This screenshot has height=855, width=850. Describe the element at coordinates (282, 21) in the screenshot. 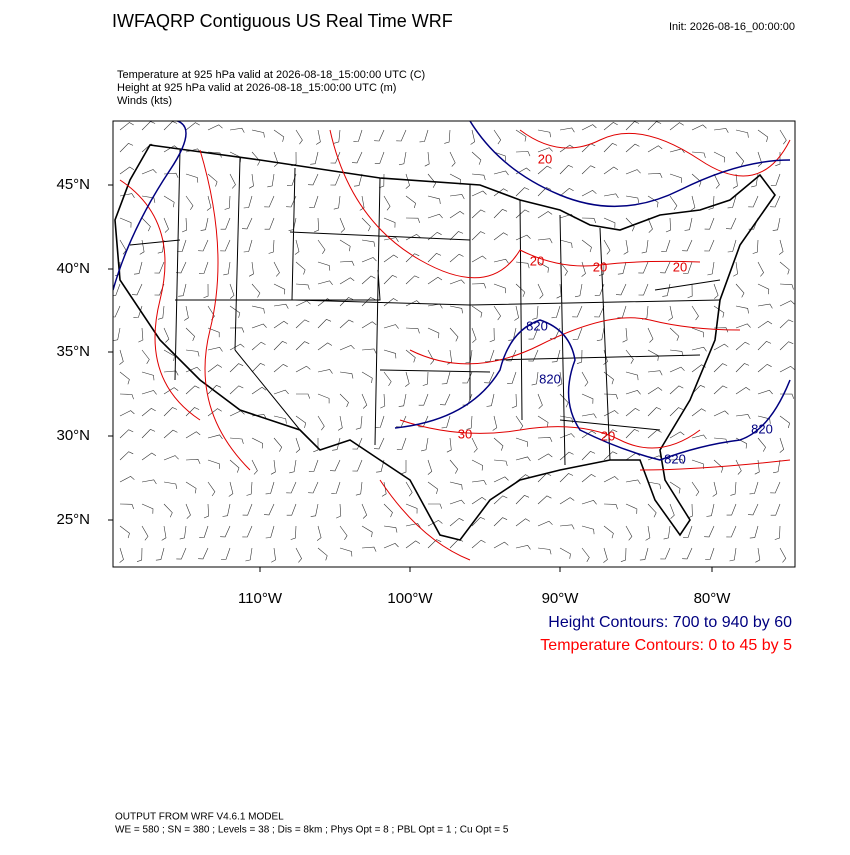

I see `title: IWFAQRP Contiguous US Real Time WRF` at that location.